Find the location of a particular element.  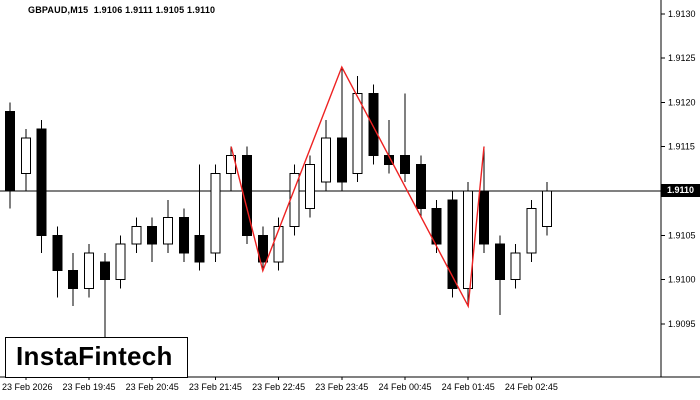

time-axis-label: 23 Feb 2026 is located at coordinates (27, 387).